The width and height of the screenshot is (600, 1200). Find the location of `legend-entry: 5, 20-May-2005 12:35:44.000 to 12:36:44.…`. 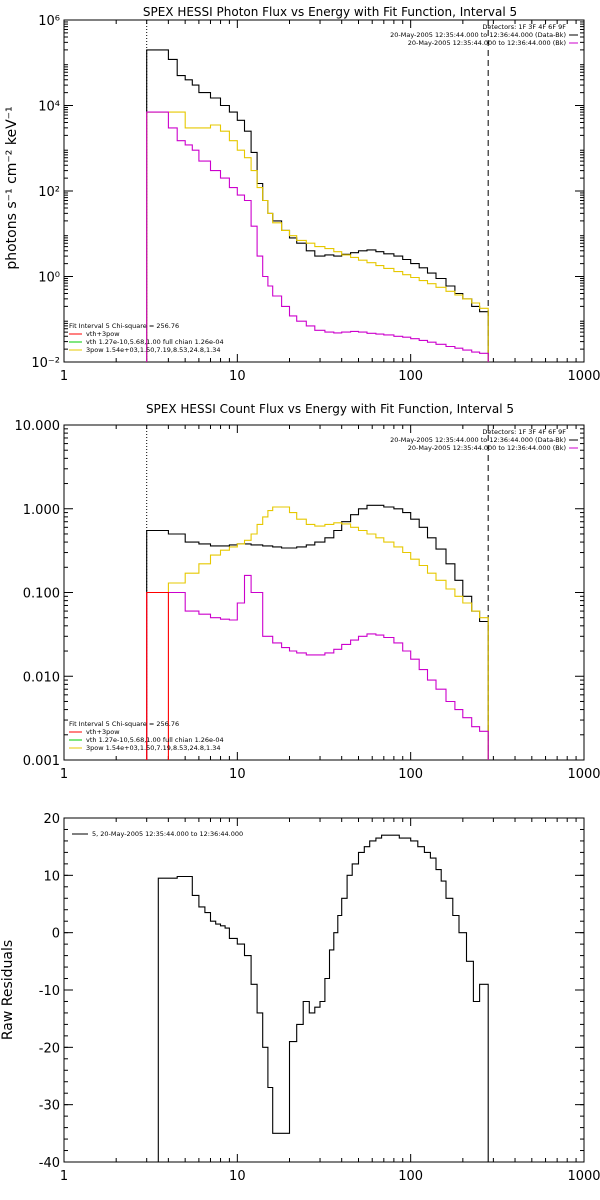

legend-entry: 5, 20-May-2005 12:35:44.000 to 12:36:44.… is located at coordinates (167, 834).